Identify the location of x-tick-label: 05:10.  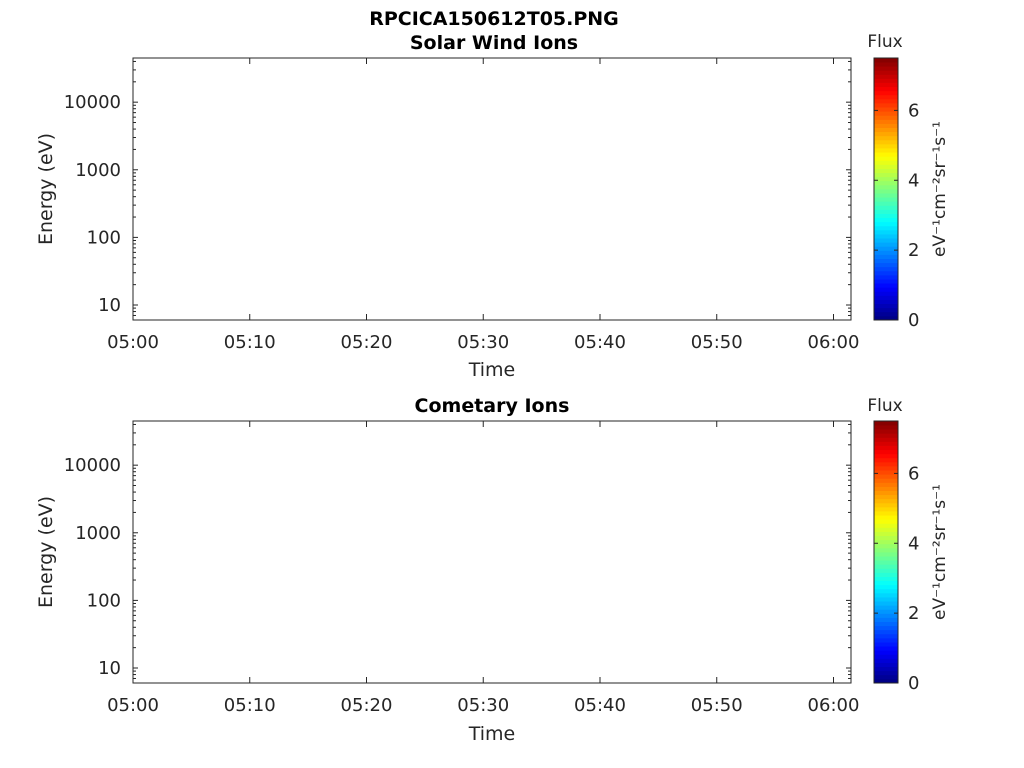
(250, 705).